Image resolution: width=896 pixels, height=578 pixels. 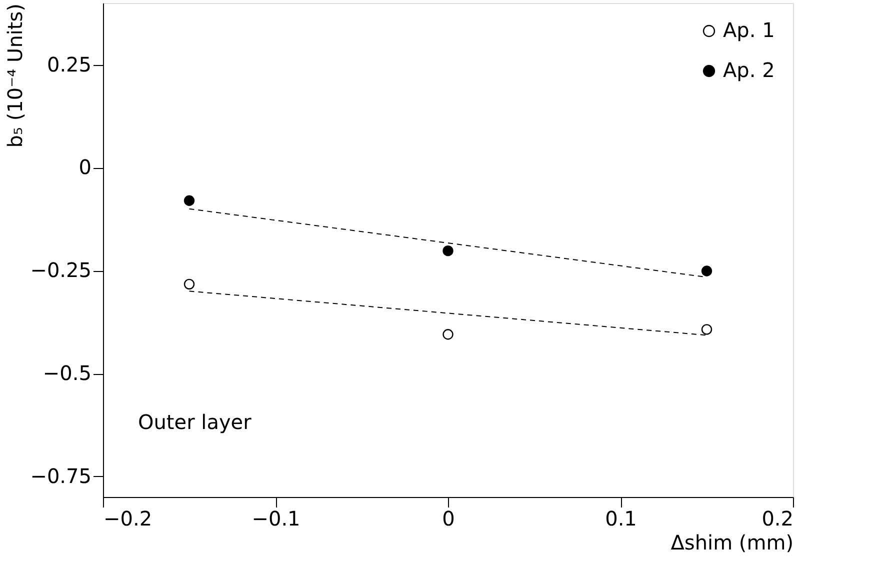 What do you see at coordinates (195, 422) in the screenshot?
I see `annotation: Outer layer` at bounding box center [195, 422].